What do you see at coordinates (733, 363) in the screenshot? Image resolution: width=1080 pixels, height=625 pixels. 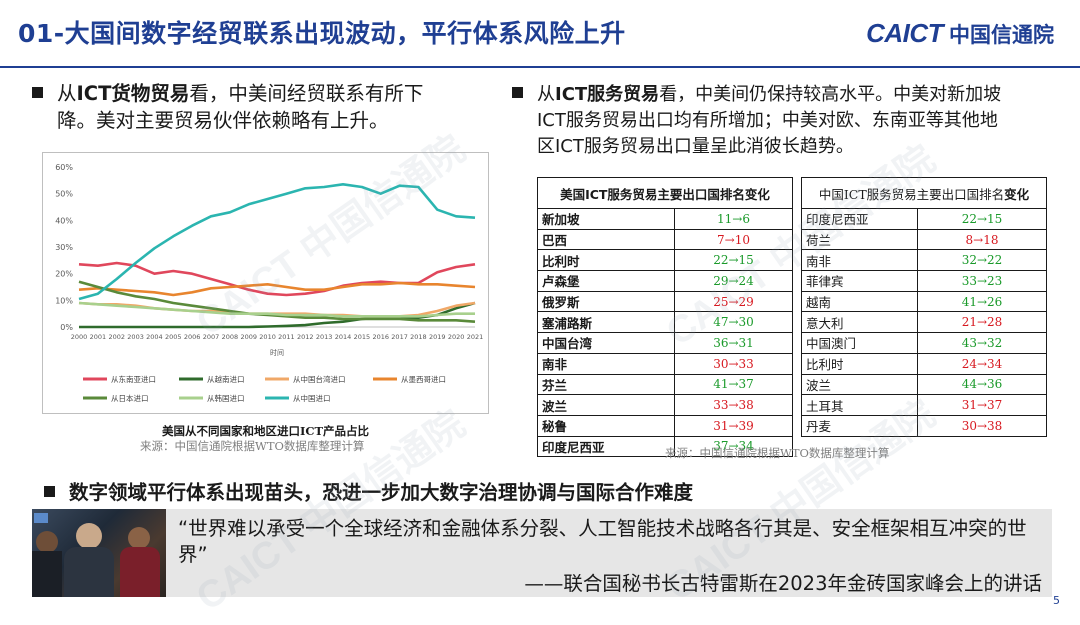 I see `rank-change: 30→33` at bounding box center [733, 363].